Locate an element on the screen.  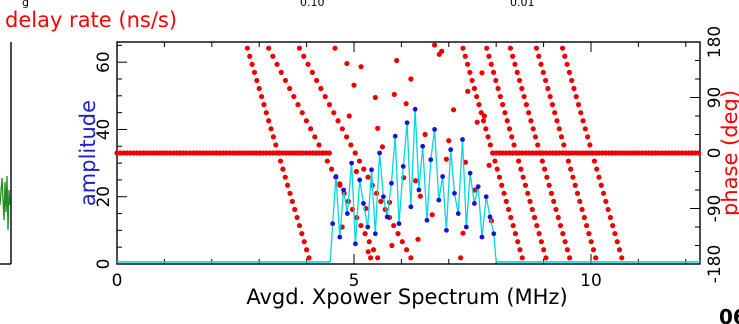
top-partial-label-mid: 0.10 is located at coordinates (312, 4).